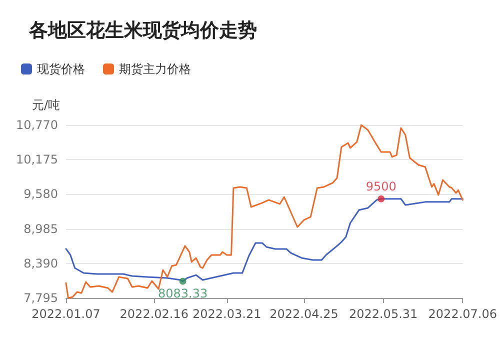  Describe the element at coordinates (227, 314) in the screenshot. I see `x-tick-label: 2022.03.21` at that location.